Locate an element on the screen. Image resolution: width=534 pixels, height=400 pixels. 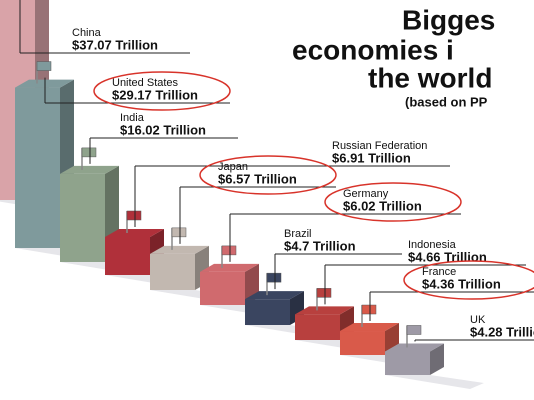
category-label: Russian Federation is located at coordinates (379, 146).